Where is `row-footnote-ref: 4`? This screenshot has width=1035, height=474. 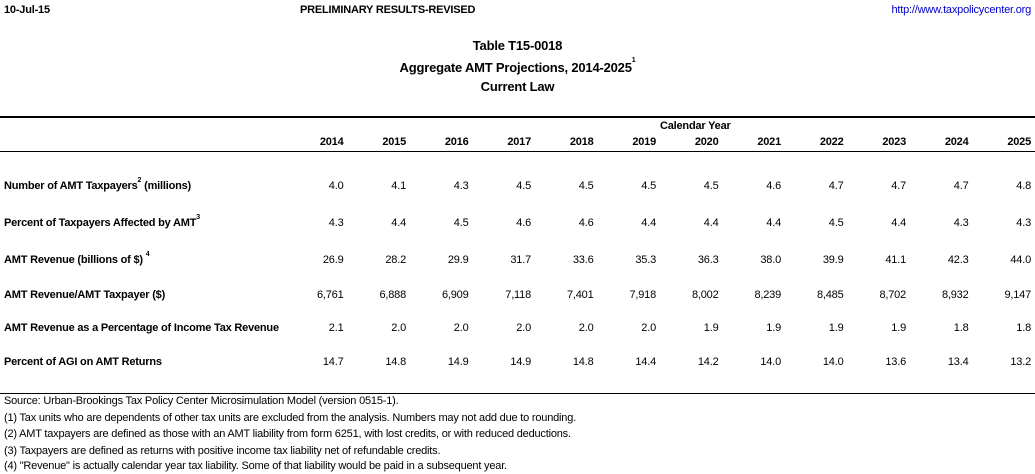 row-footnote-ref: 4 is located at coordinates (147, 254).